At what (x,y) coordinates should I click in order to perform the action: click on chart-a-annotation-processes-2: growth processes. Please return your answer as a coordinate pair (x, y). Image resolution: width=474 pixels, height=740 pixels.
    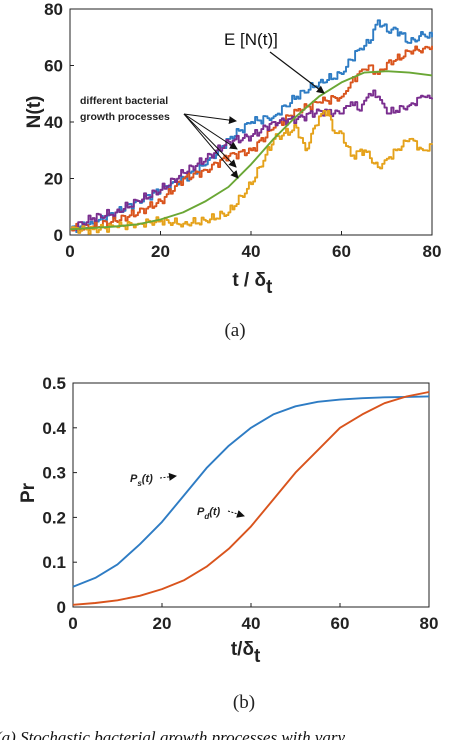
    Looking at the image, I should click on (125, 117).